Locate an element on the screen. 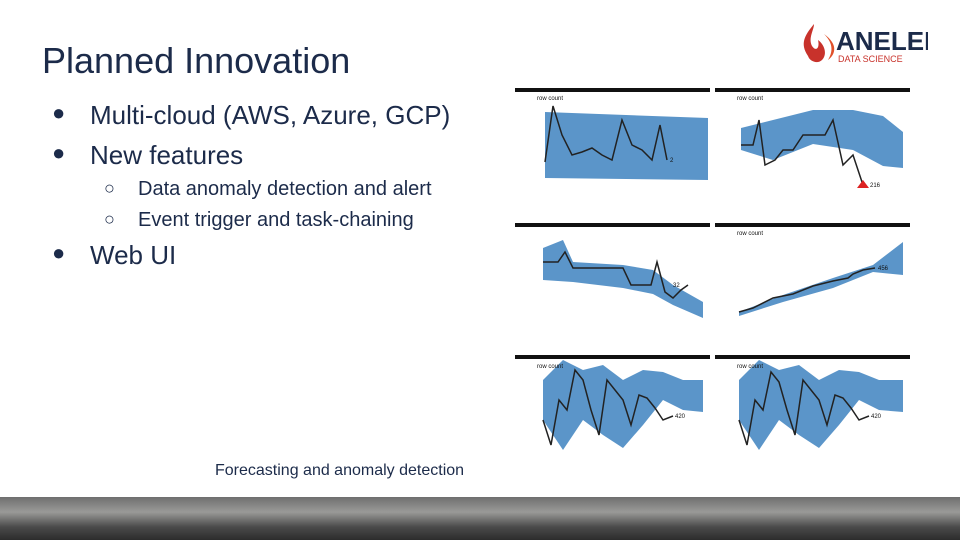 The width and height of the screenshot is (960, 540). logo-name: ANELEN is located at coordinates (882, 41).